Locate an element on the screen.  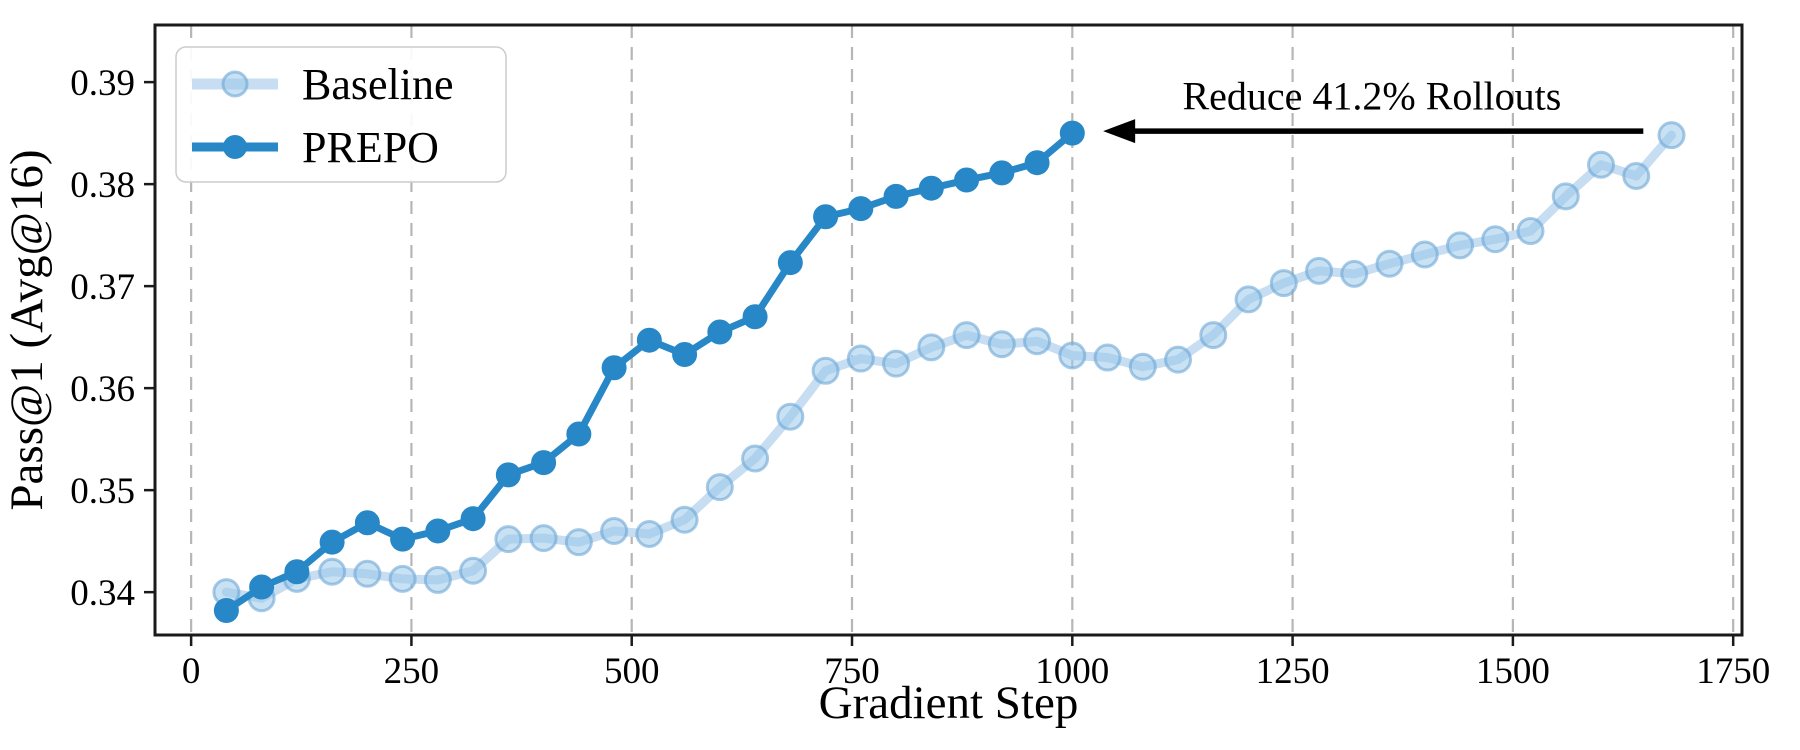
annotation: Reduce 41.2% Rollouts is located at coordinates (1373, 108).